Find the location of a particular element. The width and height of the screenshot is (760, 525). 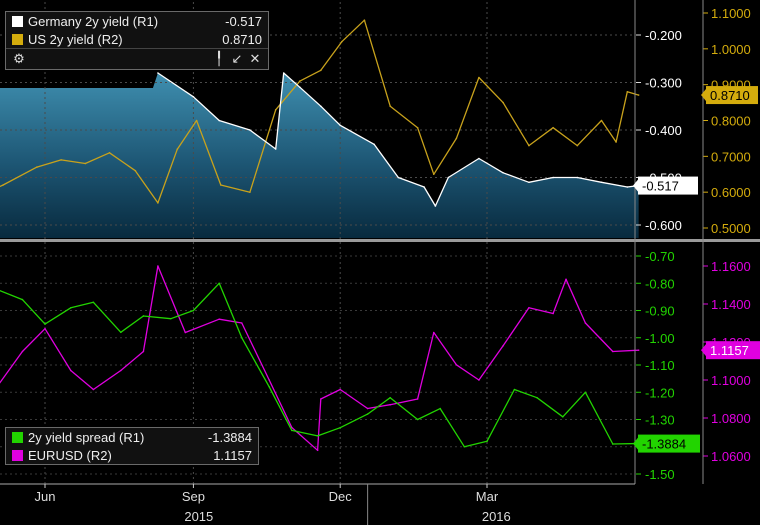

y1-bottom-tick-label: -0.80 is located at coordinates (660, 283).